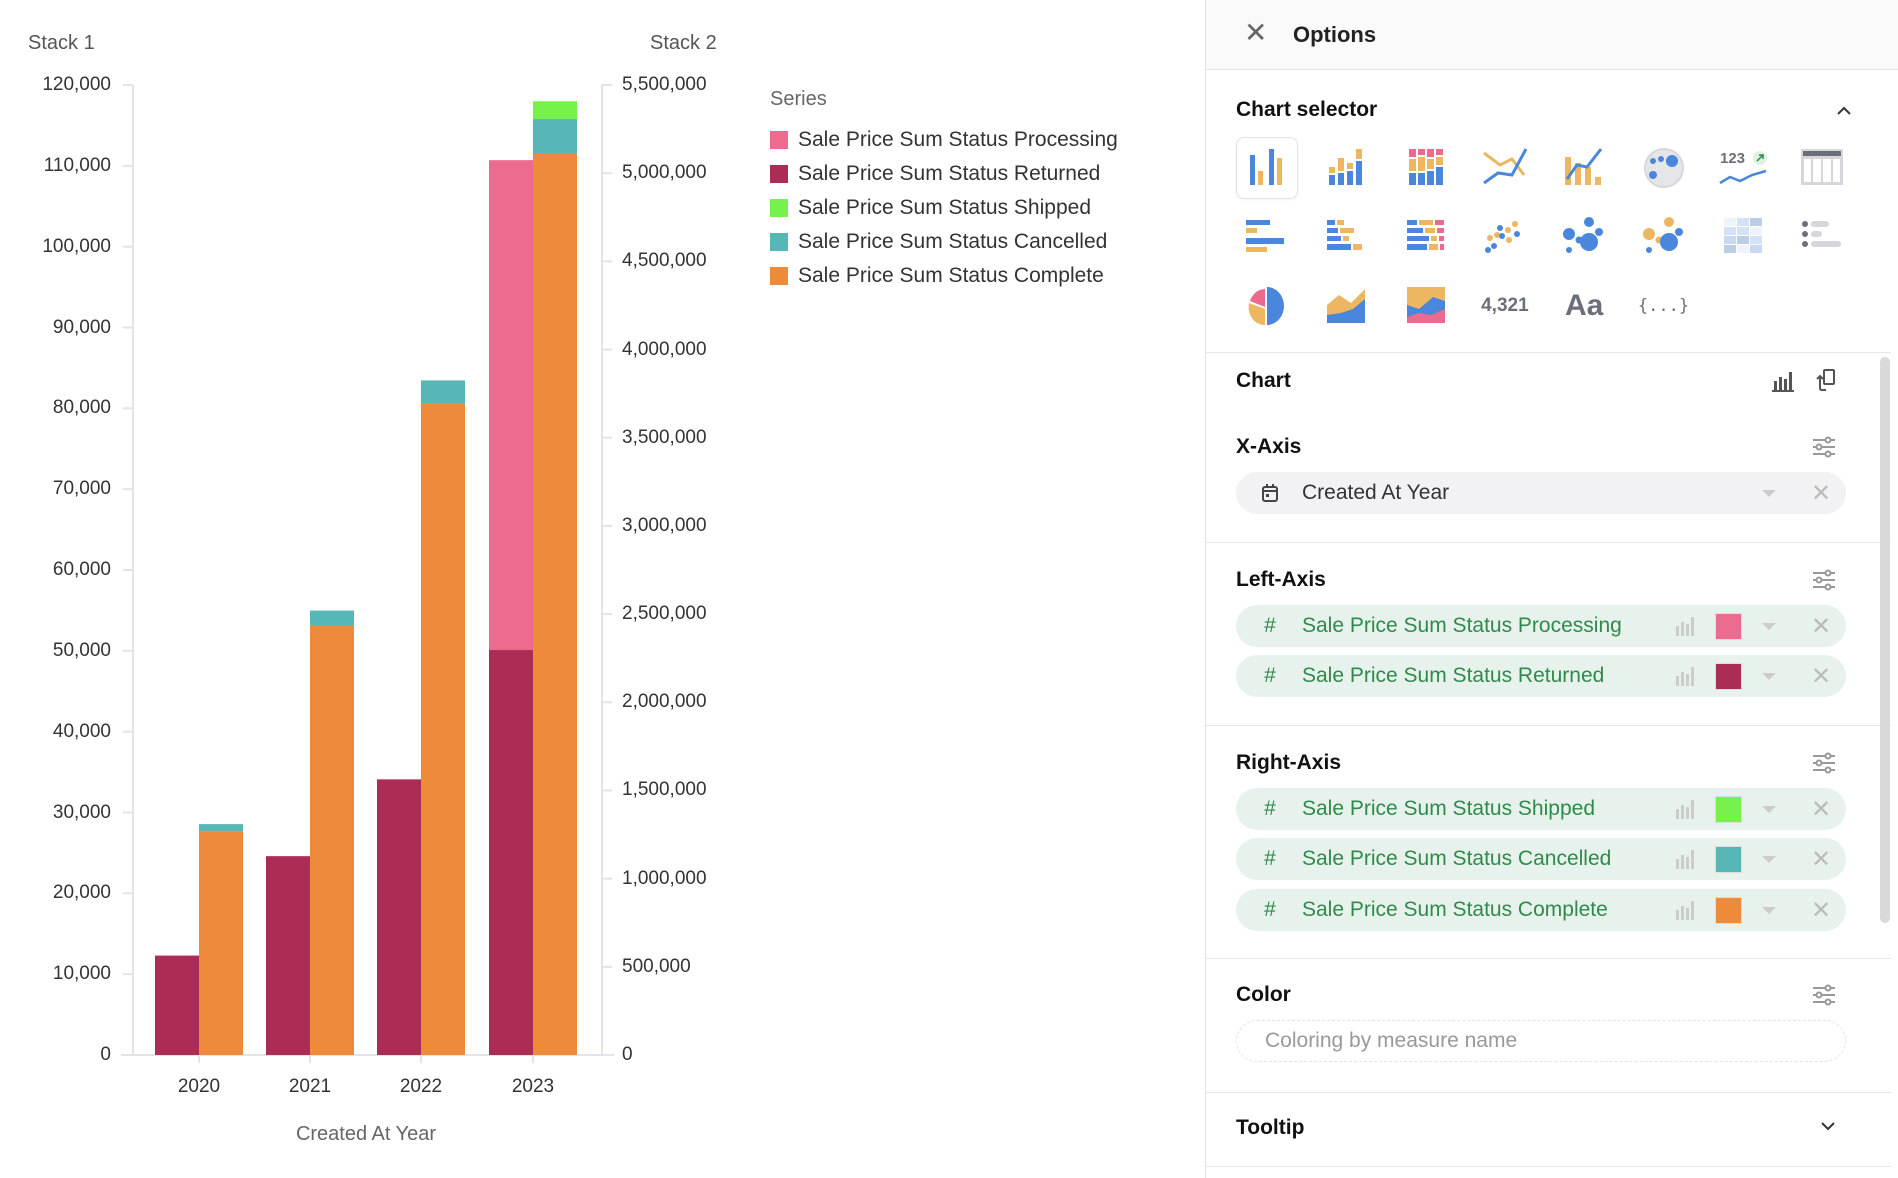 Image resolution: width=1898 pixels, height=1178 pixels. What do you see at coordinates (1664, 237) in the screenshot?
I see `bubble-2-icon` at bounding box center [1664, 237].